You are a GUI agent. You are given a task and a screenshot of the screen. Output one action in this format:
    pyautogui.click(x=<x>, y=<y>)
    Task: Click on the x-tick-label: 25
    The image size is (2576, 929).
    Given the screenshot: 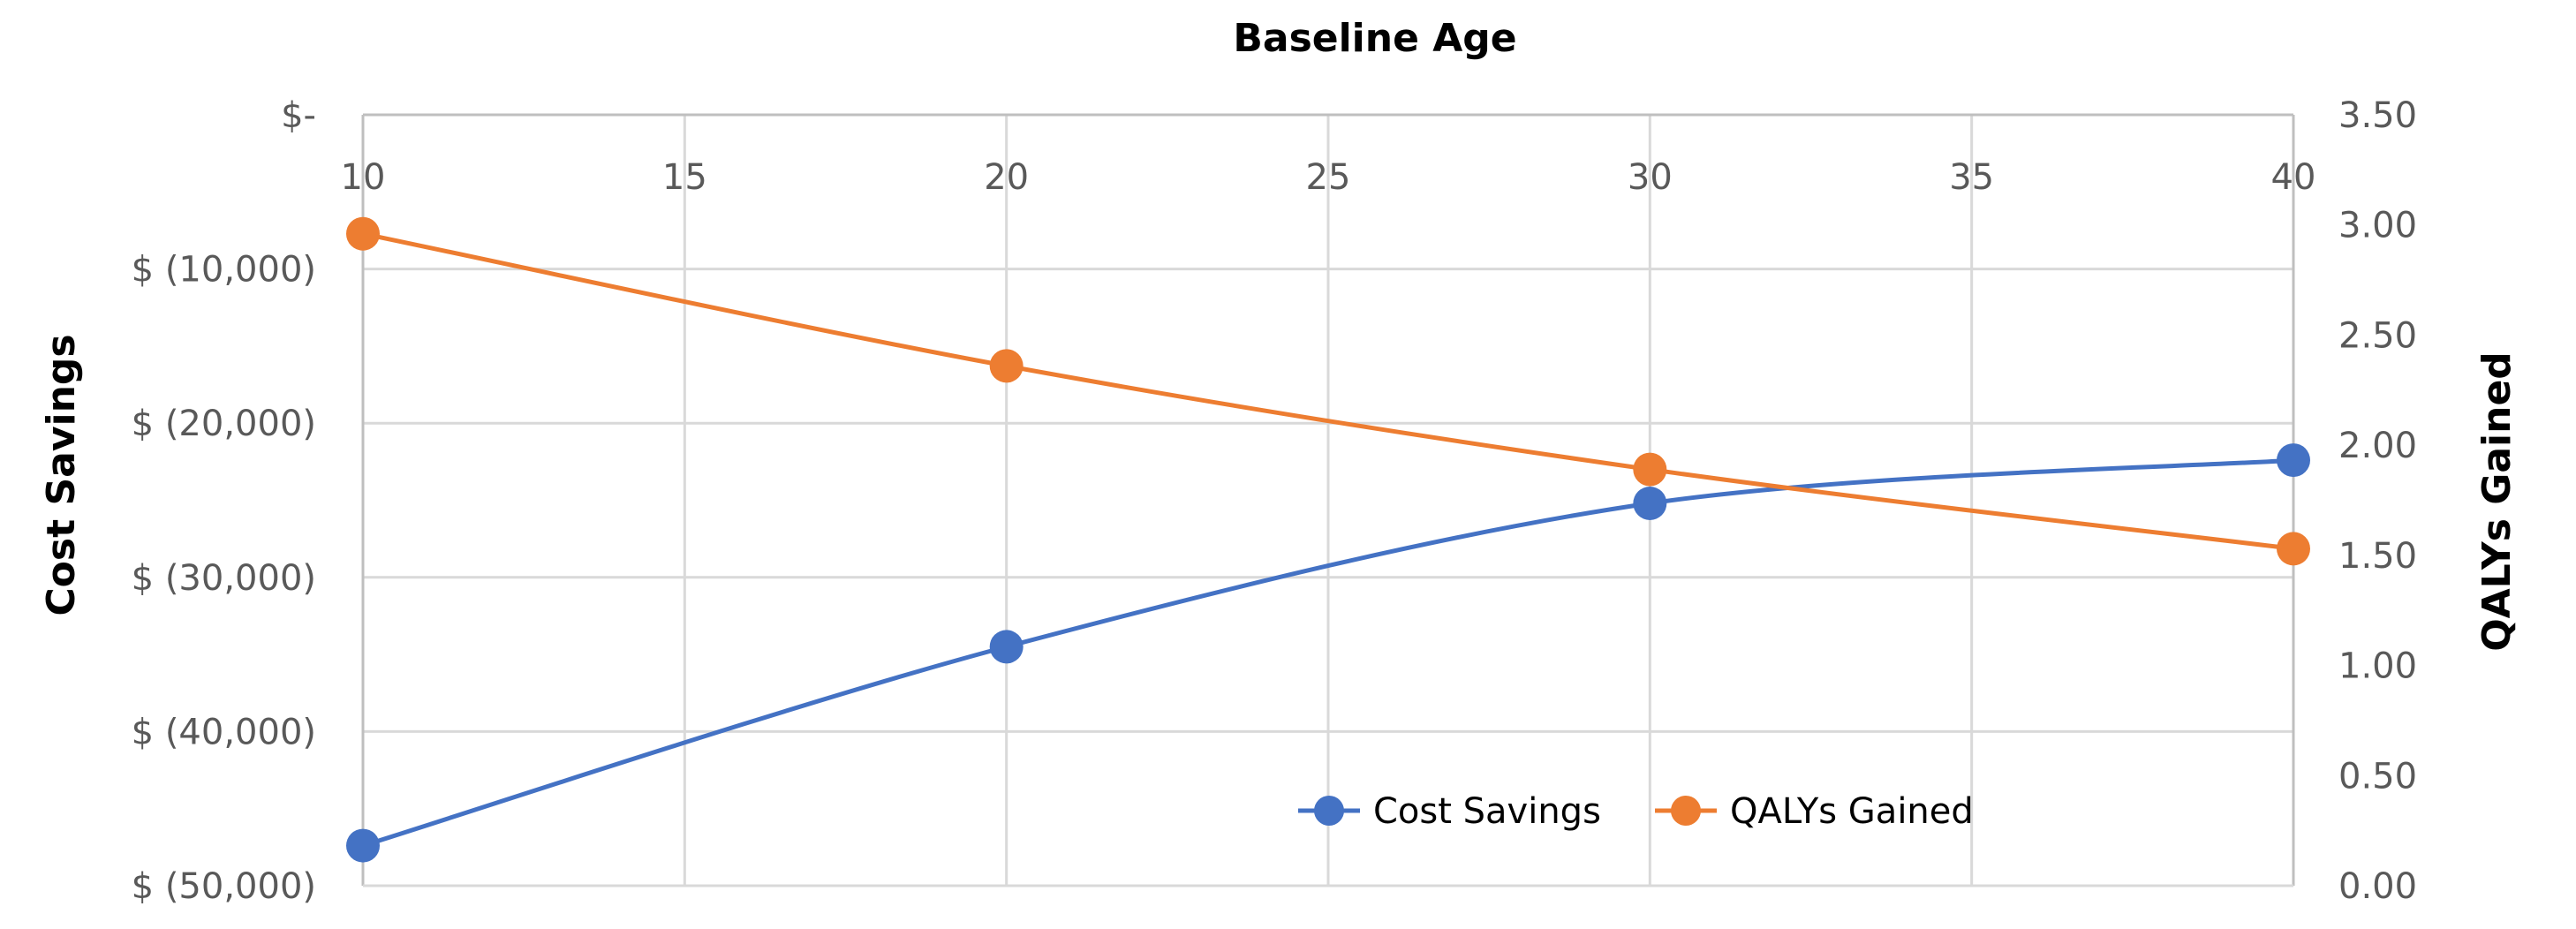 What is the action you would take?
    pyautogui.click(x=1328, y=177)
    